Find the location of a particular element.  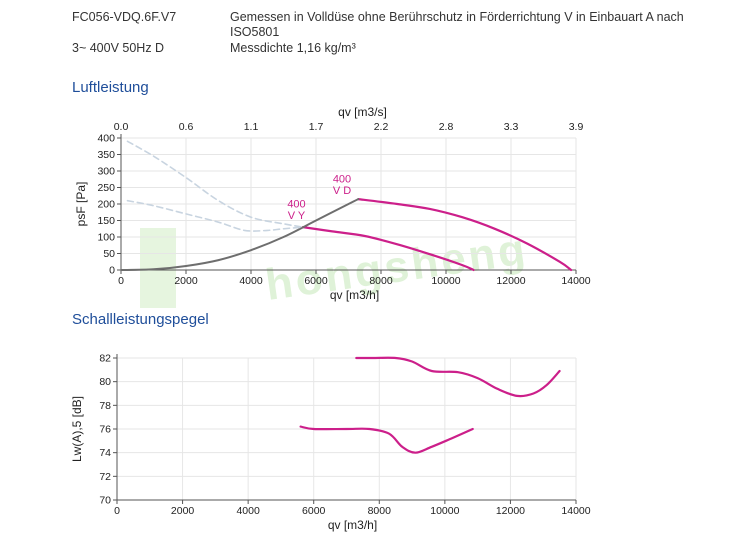

y-tick-label: 82 is located at coordinates (105, 359).